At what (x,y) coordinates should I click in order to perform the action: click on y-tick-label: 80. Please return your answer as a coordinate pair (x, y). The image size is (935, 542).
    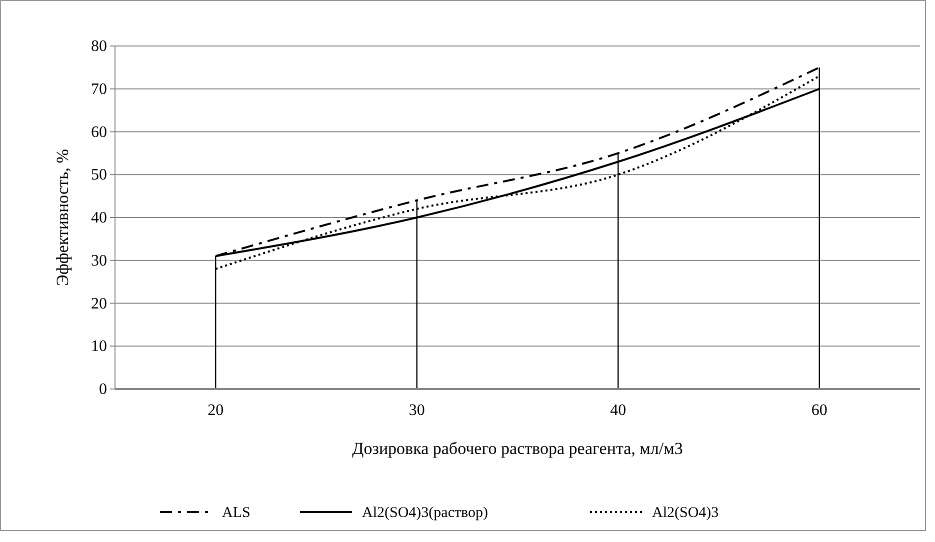
    Looking at the image, I should click on (99, 46).